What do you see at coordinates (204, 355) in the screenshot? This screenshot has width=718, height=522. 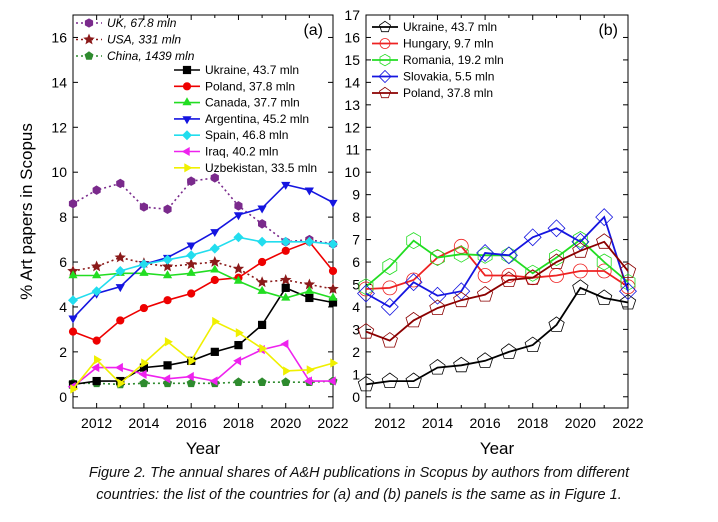 I see `series-uzbekistan` at bounding box center [204, 355].